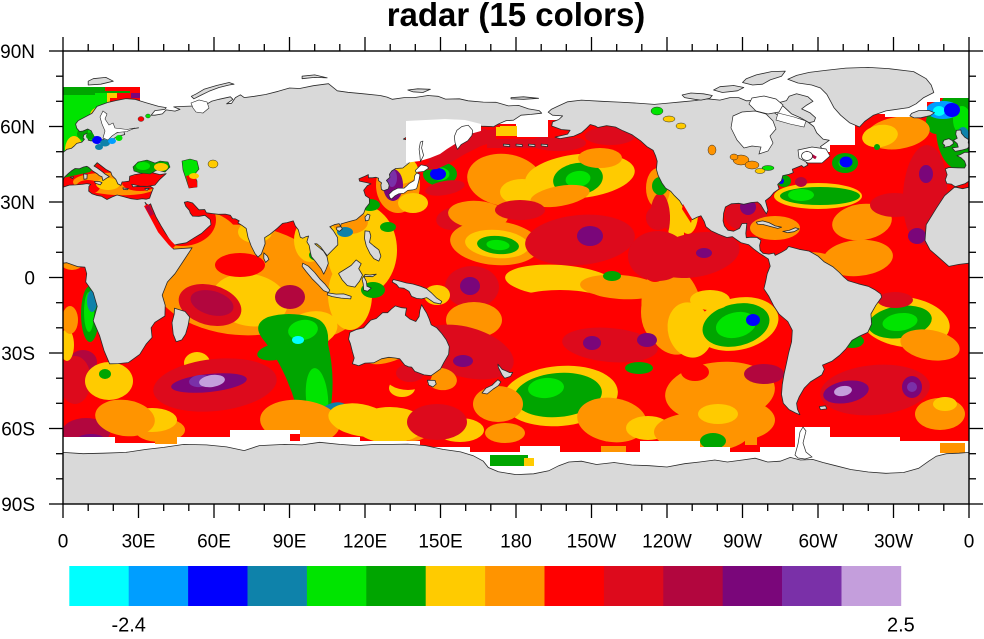  What do you see at coordinates (17, 128) in the screenshot?
I see `svg-text: 60N` at bounding box center [17, 128].